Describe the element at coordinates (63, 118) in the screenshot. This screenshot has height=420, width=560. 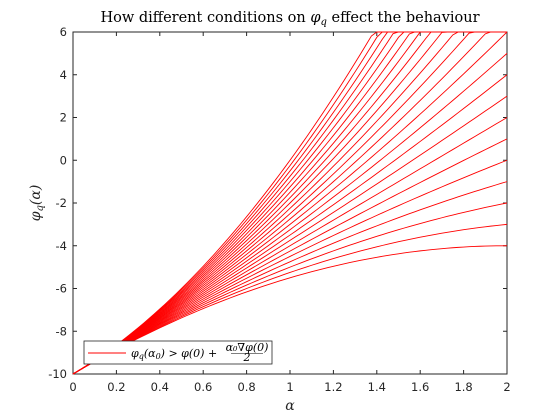
I see `y-tick-label: 2` at that location.